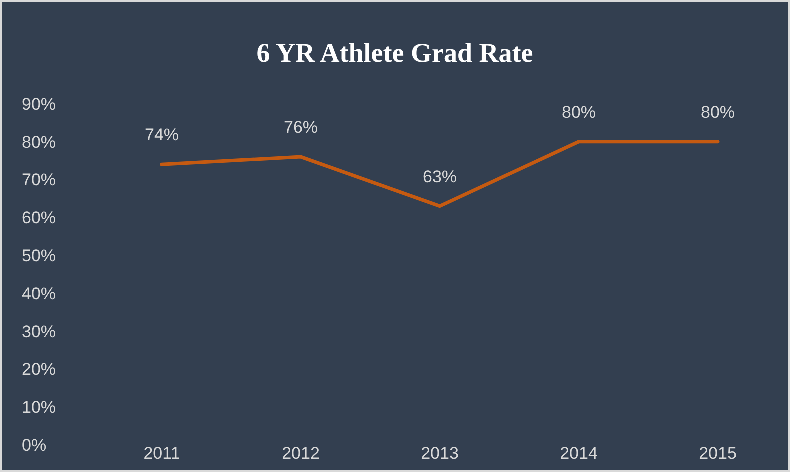 This screenshot has width=790, height=472. I want to click on line-series, so click(440, 174).